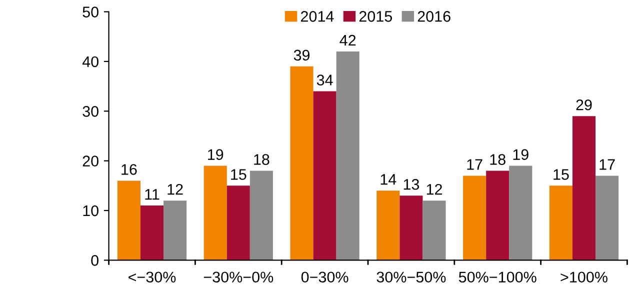 This screenshot has height=294, width=640. I want to click on y-tick-label: 30, so click(90, 111).